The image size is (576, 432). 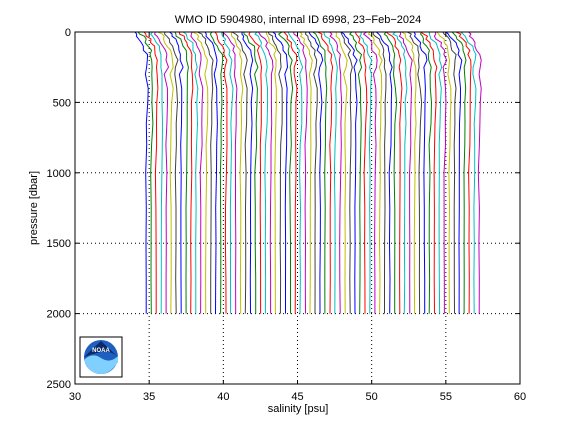 What do you see at coordinates (59, 174) in the screenshot?
I see `y-tick-label: 1000` at bounding box center [59, 174].